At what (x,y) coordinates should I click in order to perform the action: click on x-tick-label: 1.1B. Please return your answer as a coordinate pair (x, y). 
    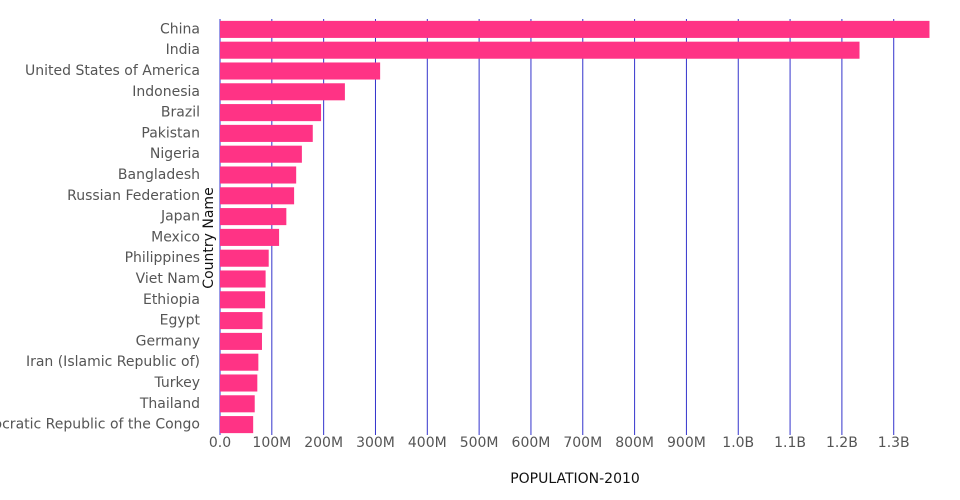
    Looking at the image, I should click on (790, 443).